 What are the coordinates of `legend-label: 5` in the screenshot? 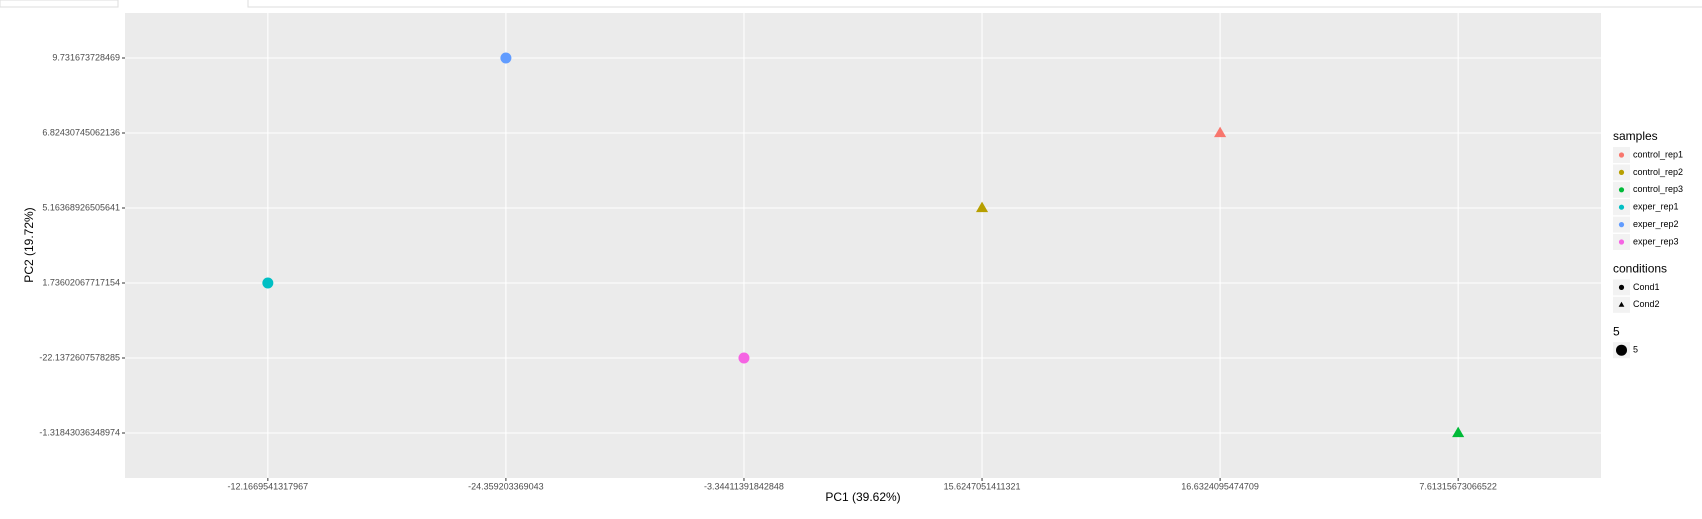 It's located at (1635, 350).